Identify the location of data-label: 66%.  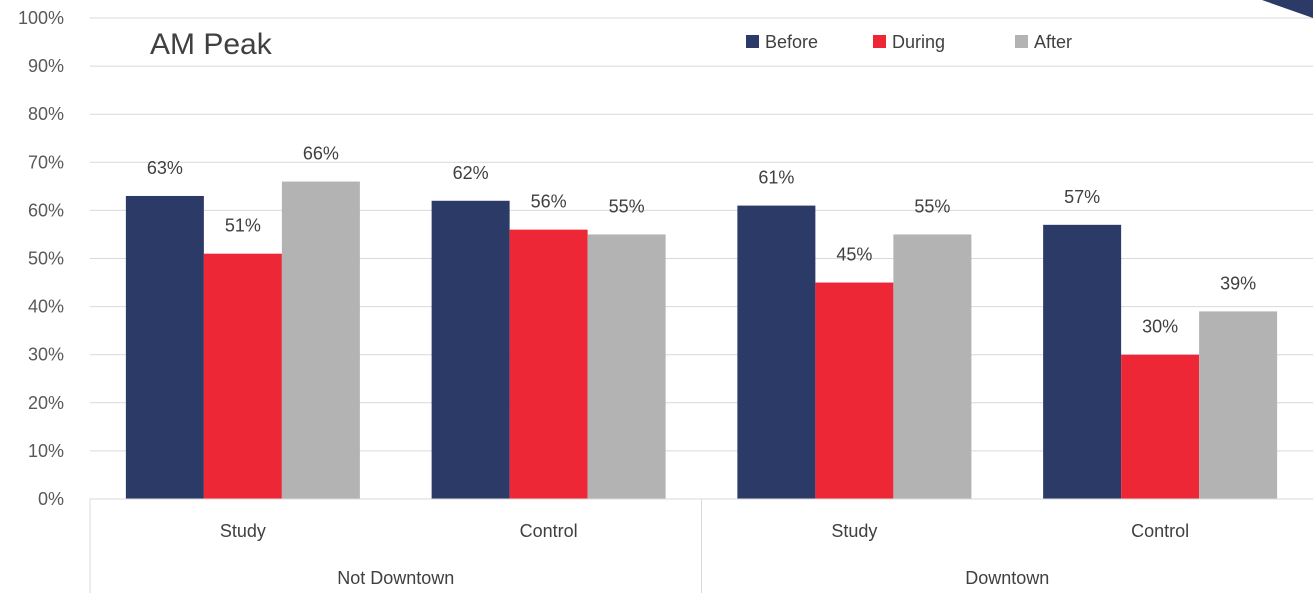
(321, 154).